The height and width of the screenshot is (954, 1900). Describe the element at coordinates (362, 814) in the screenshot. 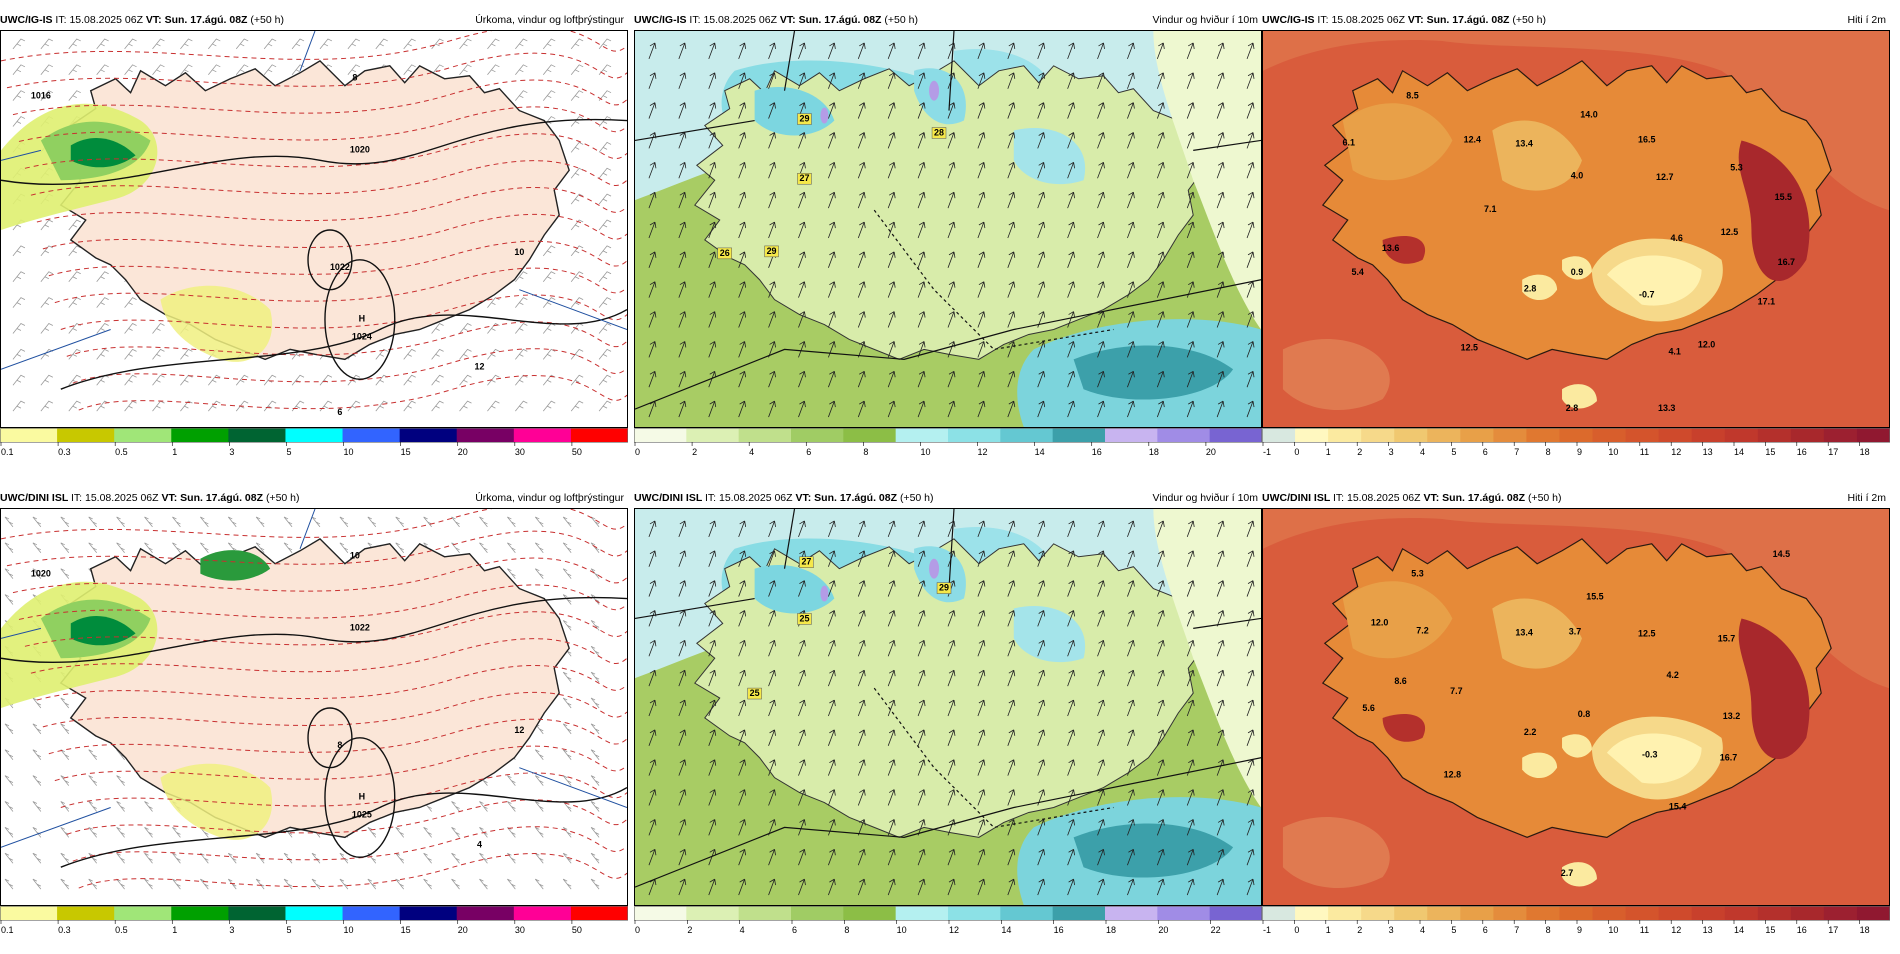

I see `map-label: 1025` at that location.